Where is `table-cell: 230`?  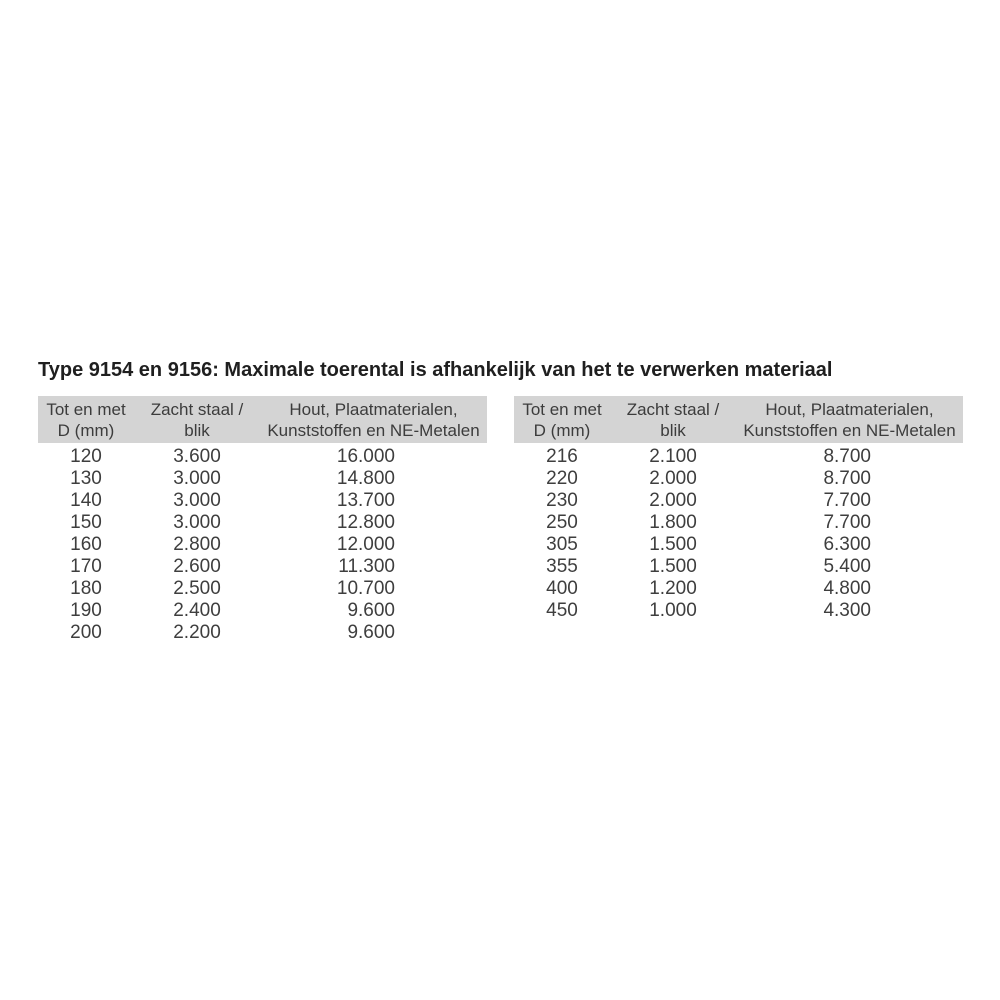
table-cell: 230 is located at coordinates (562, 500).